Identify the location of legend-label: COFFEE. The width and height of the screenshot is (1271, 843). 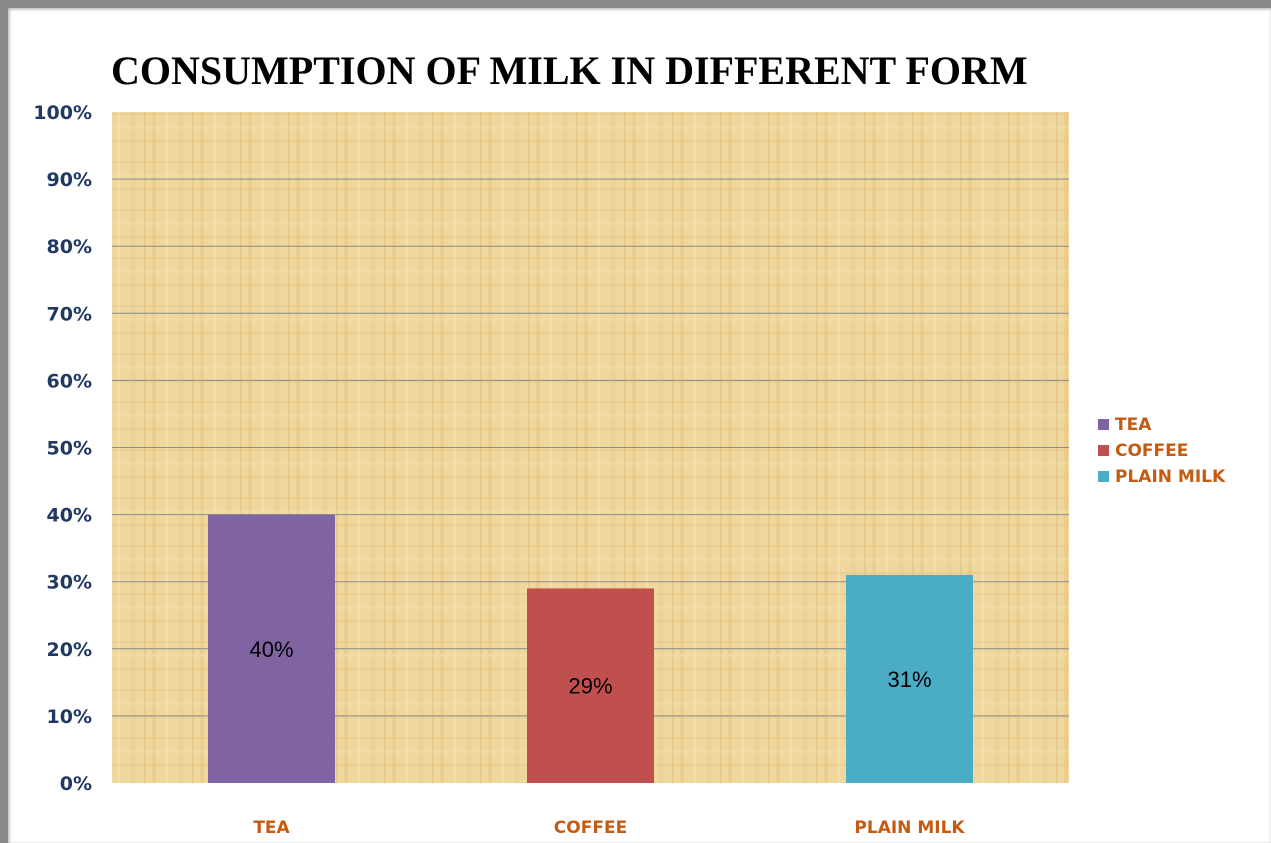
(1151, 451).